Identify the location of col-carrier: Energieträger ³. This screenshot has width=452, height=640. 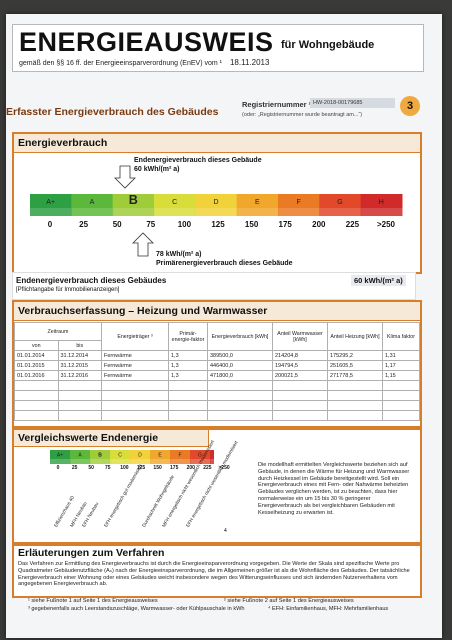
(135, 336).